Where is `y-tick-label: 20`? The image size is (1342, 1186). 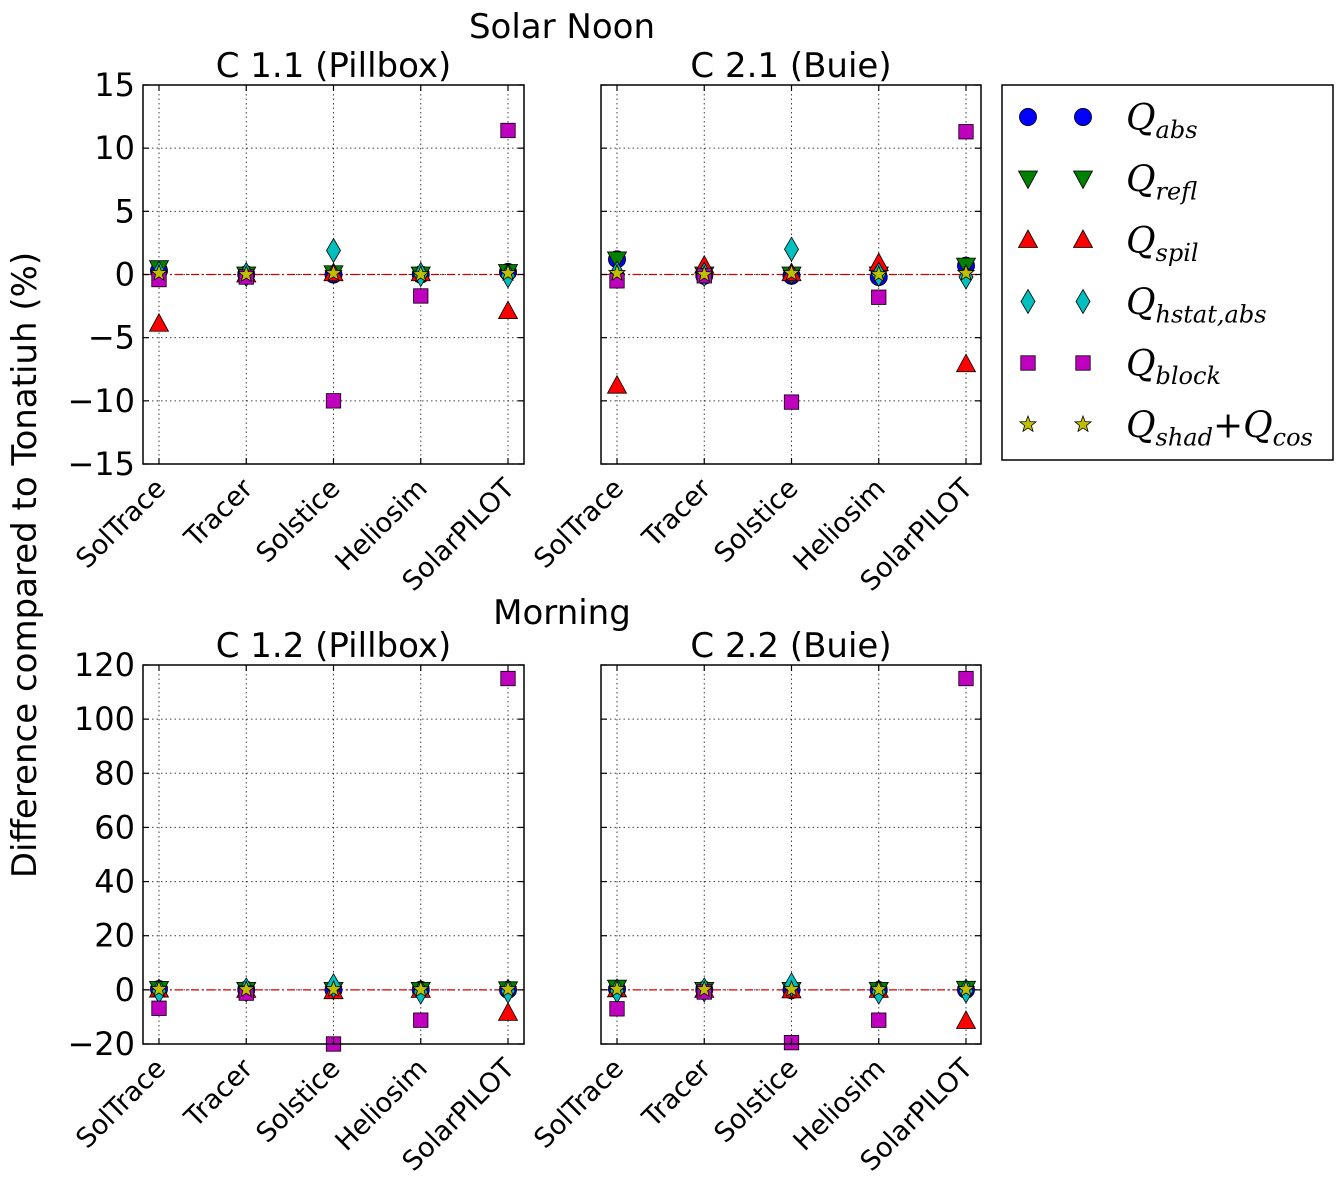 y-tick-label: 20 is located at coordinates (114, 936).